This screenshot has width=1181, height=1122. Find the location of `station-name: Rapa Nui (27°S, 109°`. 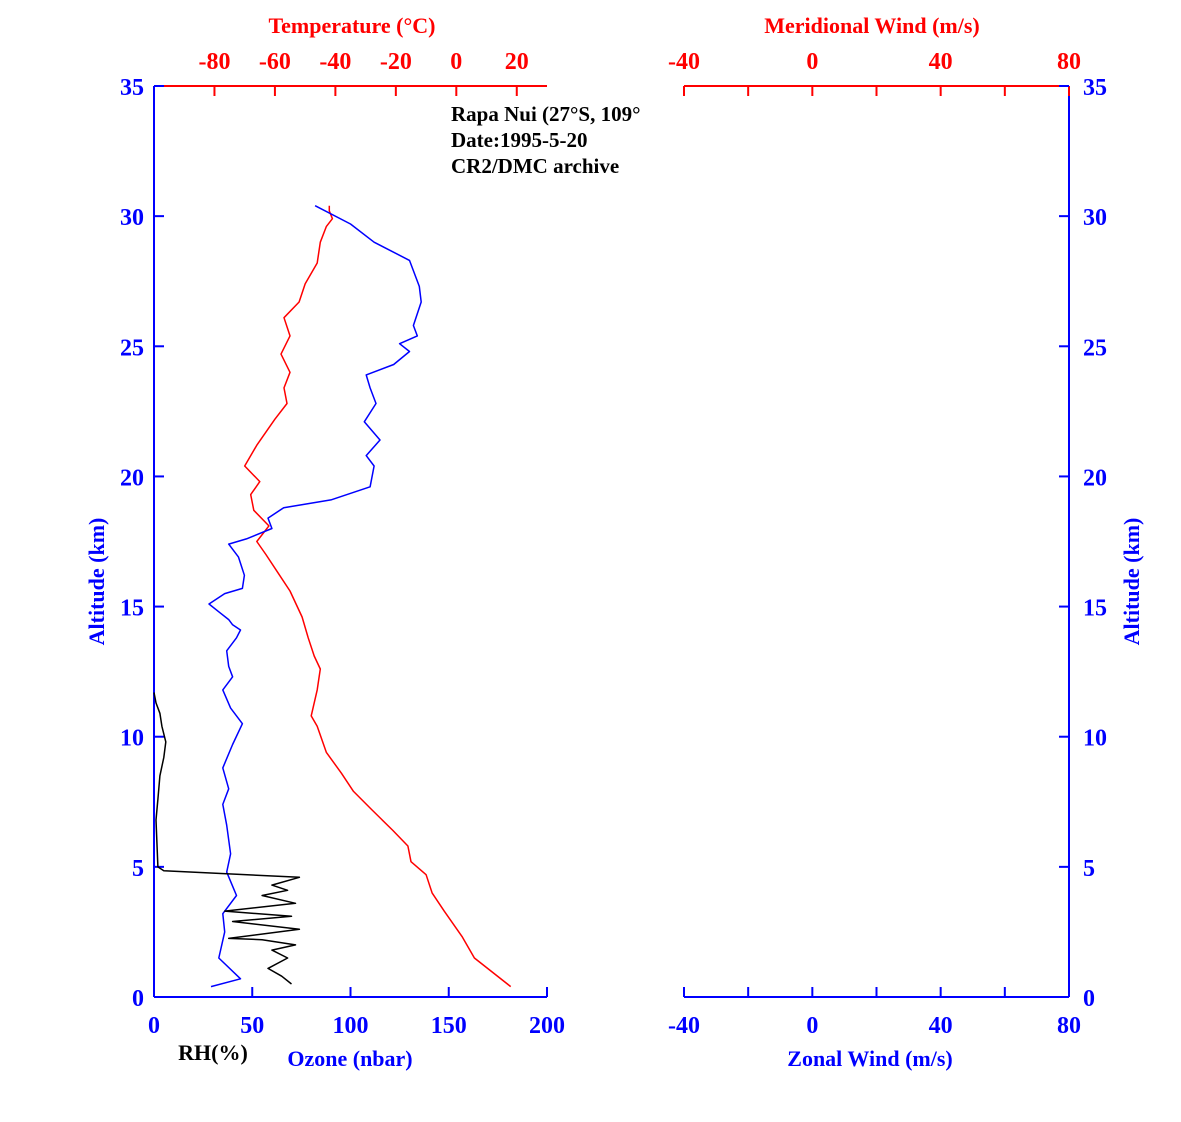

station-name: Rapa Nui (27°S, 109° is located at coordinates (546, 114).